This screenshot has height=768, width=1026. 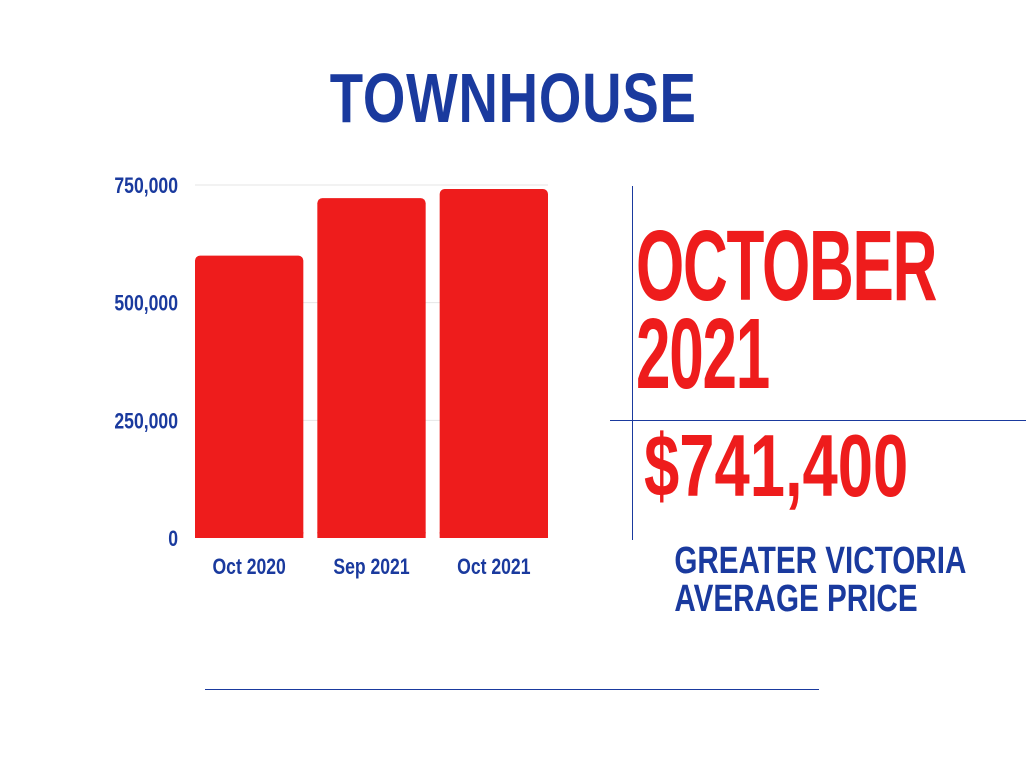 I want to click on period-heading: OCTOBER 2021, so click(x=831, y=310).